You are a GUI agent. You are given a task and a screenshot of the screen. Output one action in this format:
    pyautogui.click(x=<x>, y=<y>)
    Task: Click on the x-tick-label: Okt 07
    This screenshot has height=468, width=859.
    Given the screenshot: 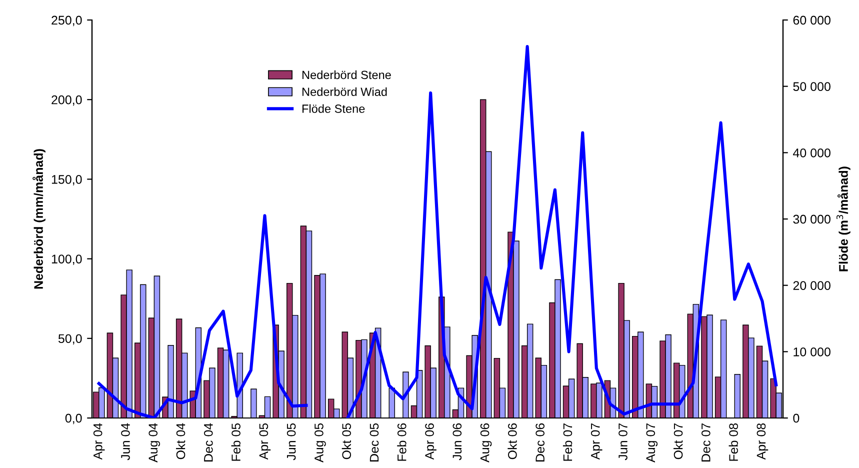 What is the action you would take?
    pyautogui.click(x=678, y=441)
    